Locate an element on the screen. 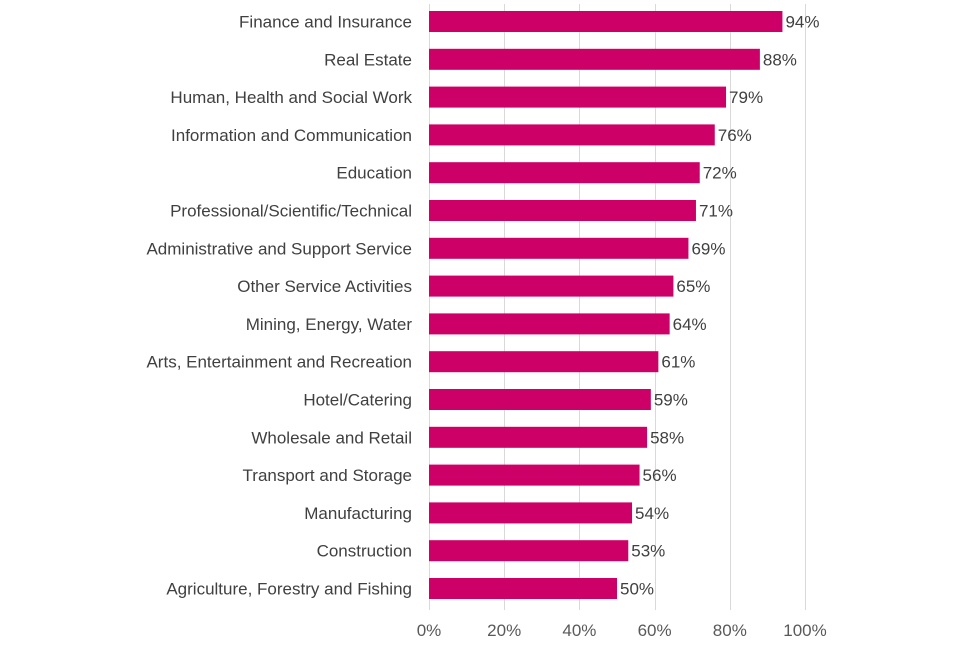  category-label-4: Education is located at coordinates (374, 173).